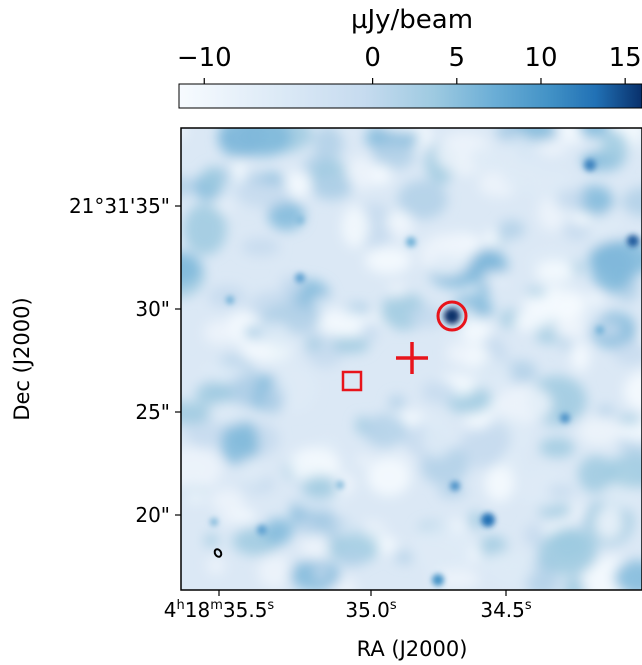 The width and height of the screenshot is (642, 665). What do you see at coordinates (152, 412) in the screenshot?
I see `y-tick-label-3: 25"` at bounding box center [152, 412].